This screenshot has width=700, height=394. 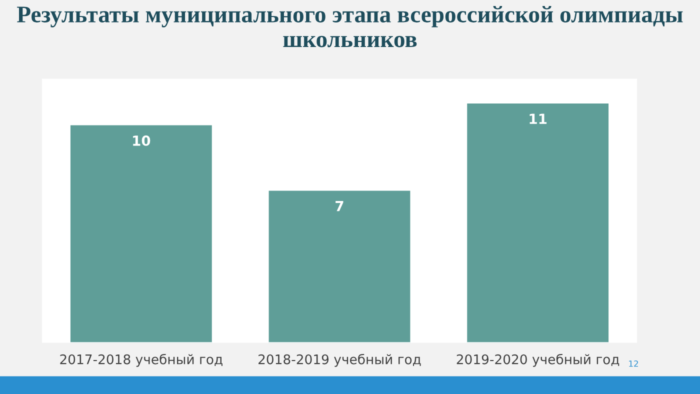 I want to click on text: 12, so click(x=633, y=363).